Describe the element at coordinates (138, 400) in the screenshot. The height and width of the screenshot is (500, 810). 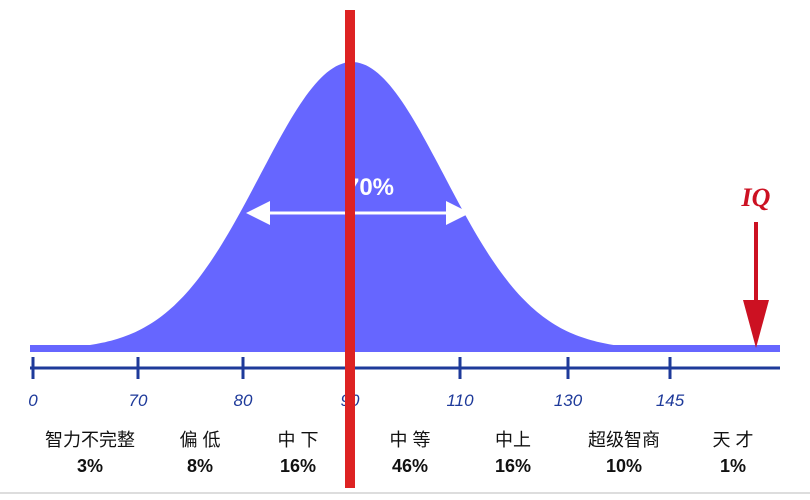
I see `tick-label: 70` at that location.